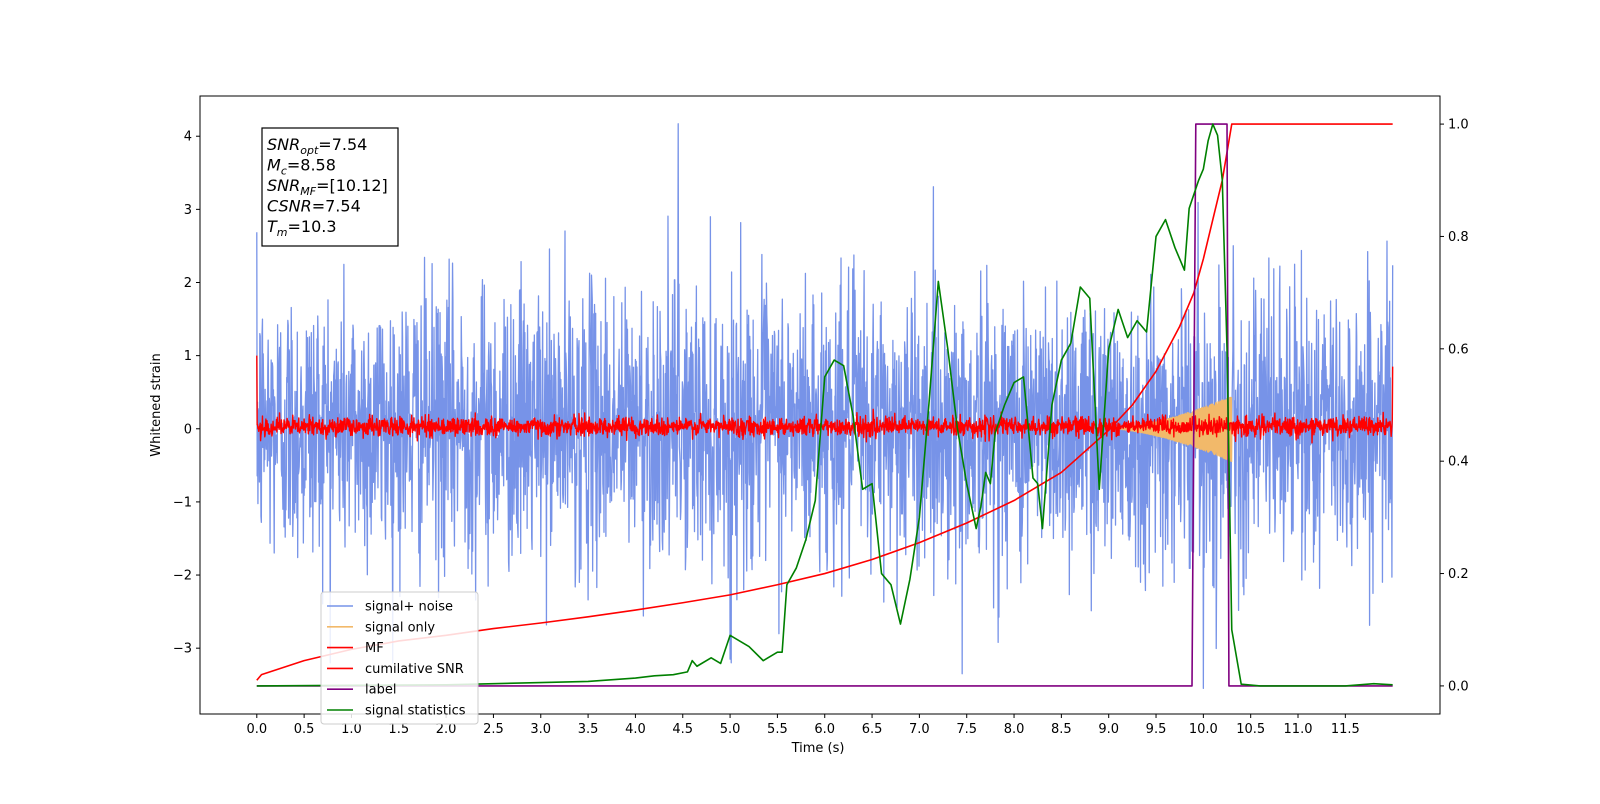 This screenshot has height=804, width=1600. What do you see at coordinates (256, 729) in the screenshot?
I see `x-tick-label: 0.0` at bounding box center [256, 729].